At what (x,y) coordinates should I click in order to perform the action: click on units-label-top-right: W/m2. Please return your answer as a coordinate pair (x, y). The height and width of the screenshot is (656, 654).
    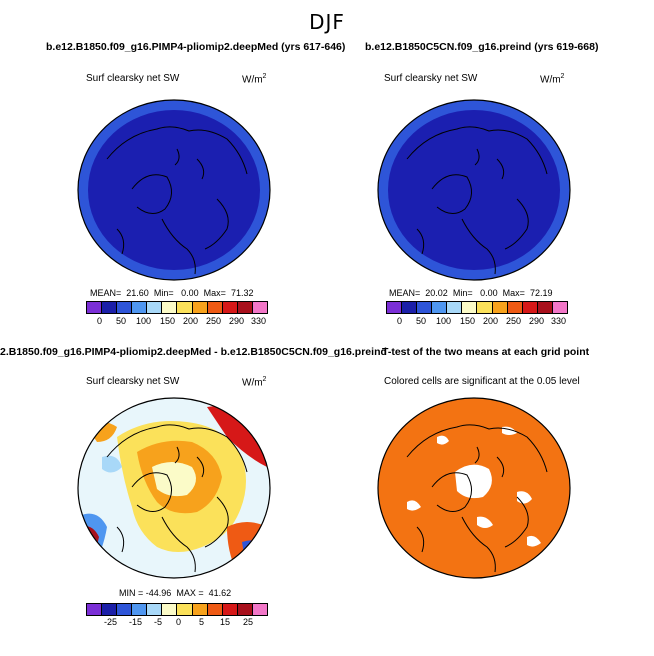
    Looking at the image, I should click on (552, 79).